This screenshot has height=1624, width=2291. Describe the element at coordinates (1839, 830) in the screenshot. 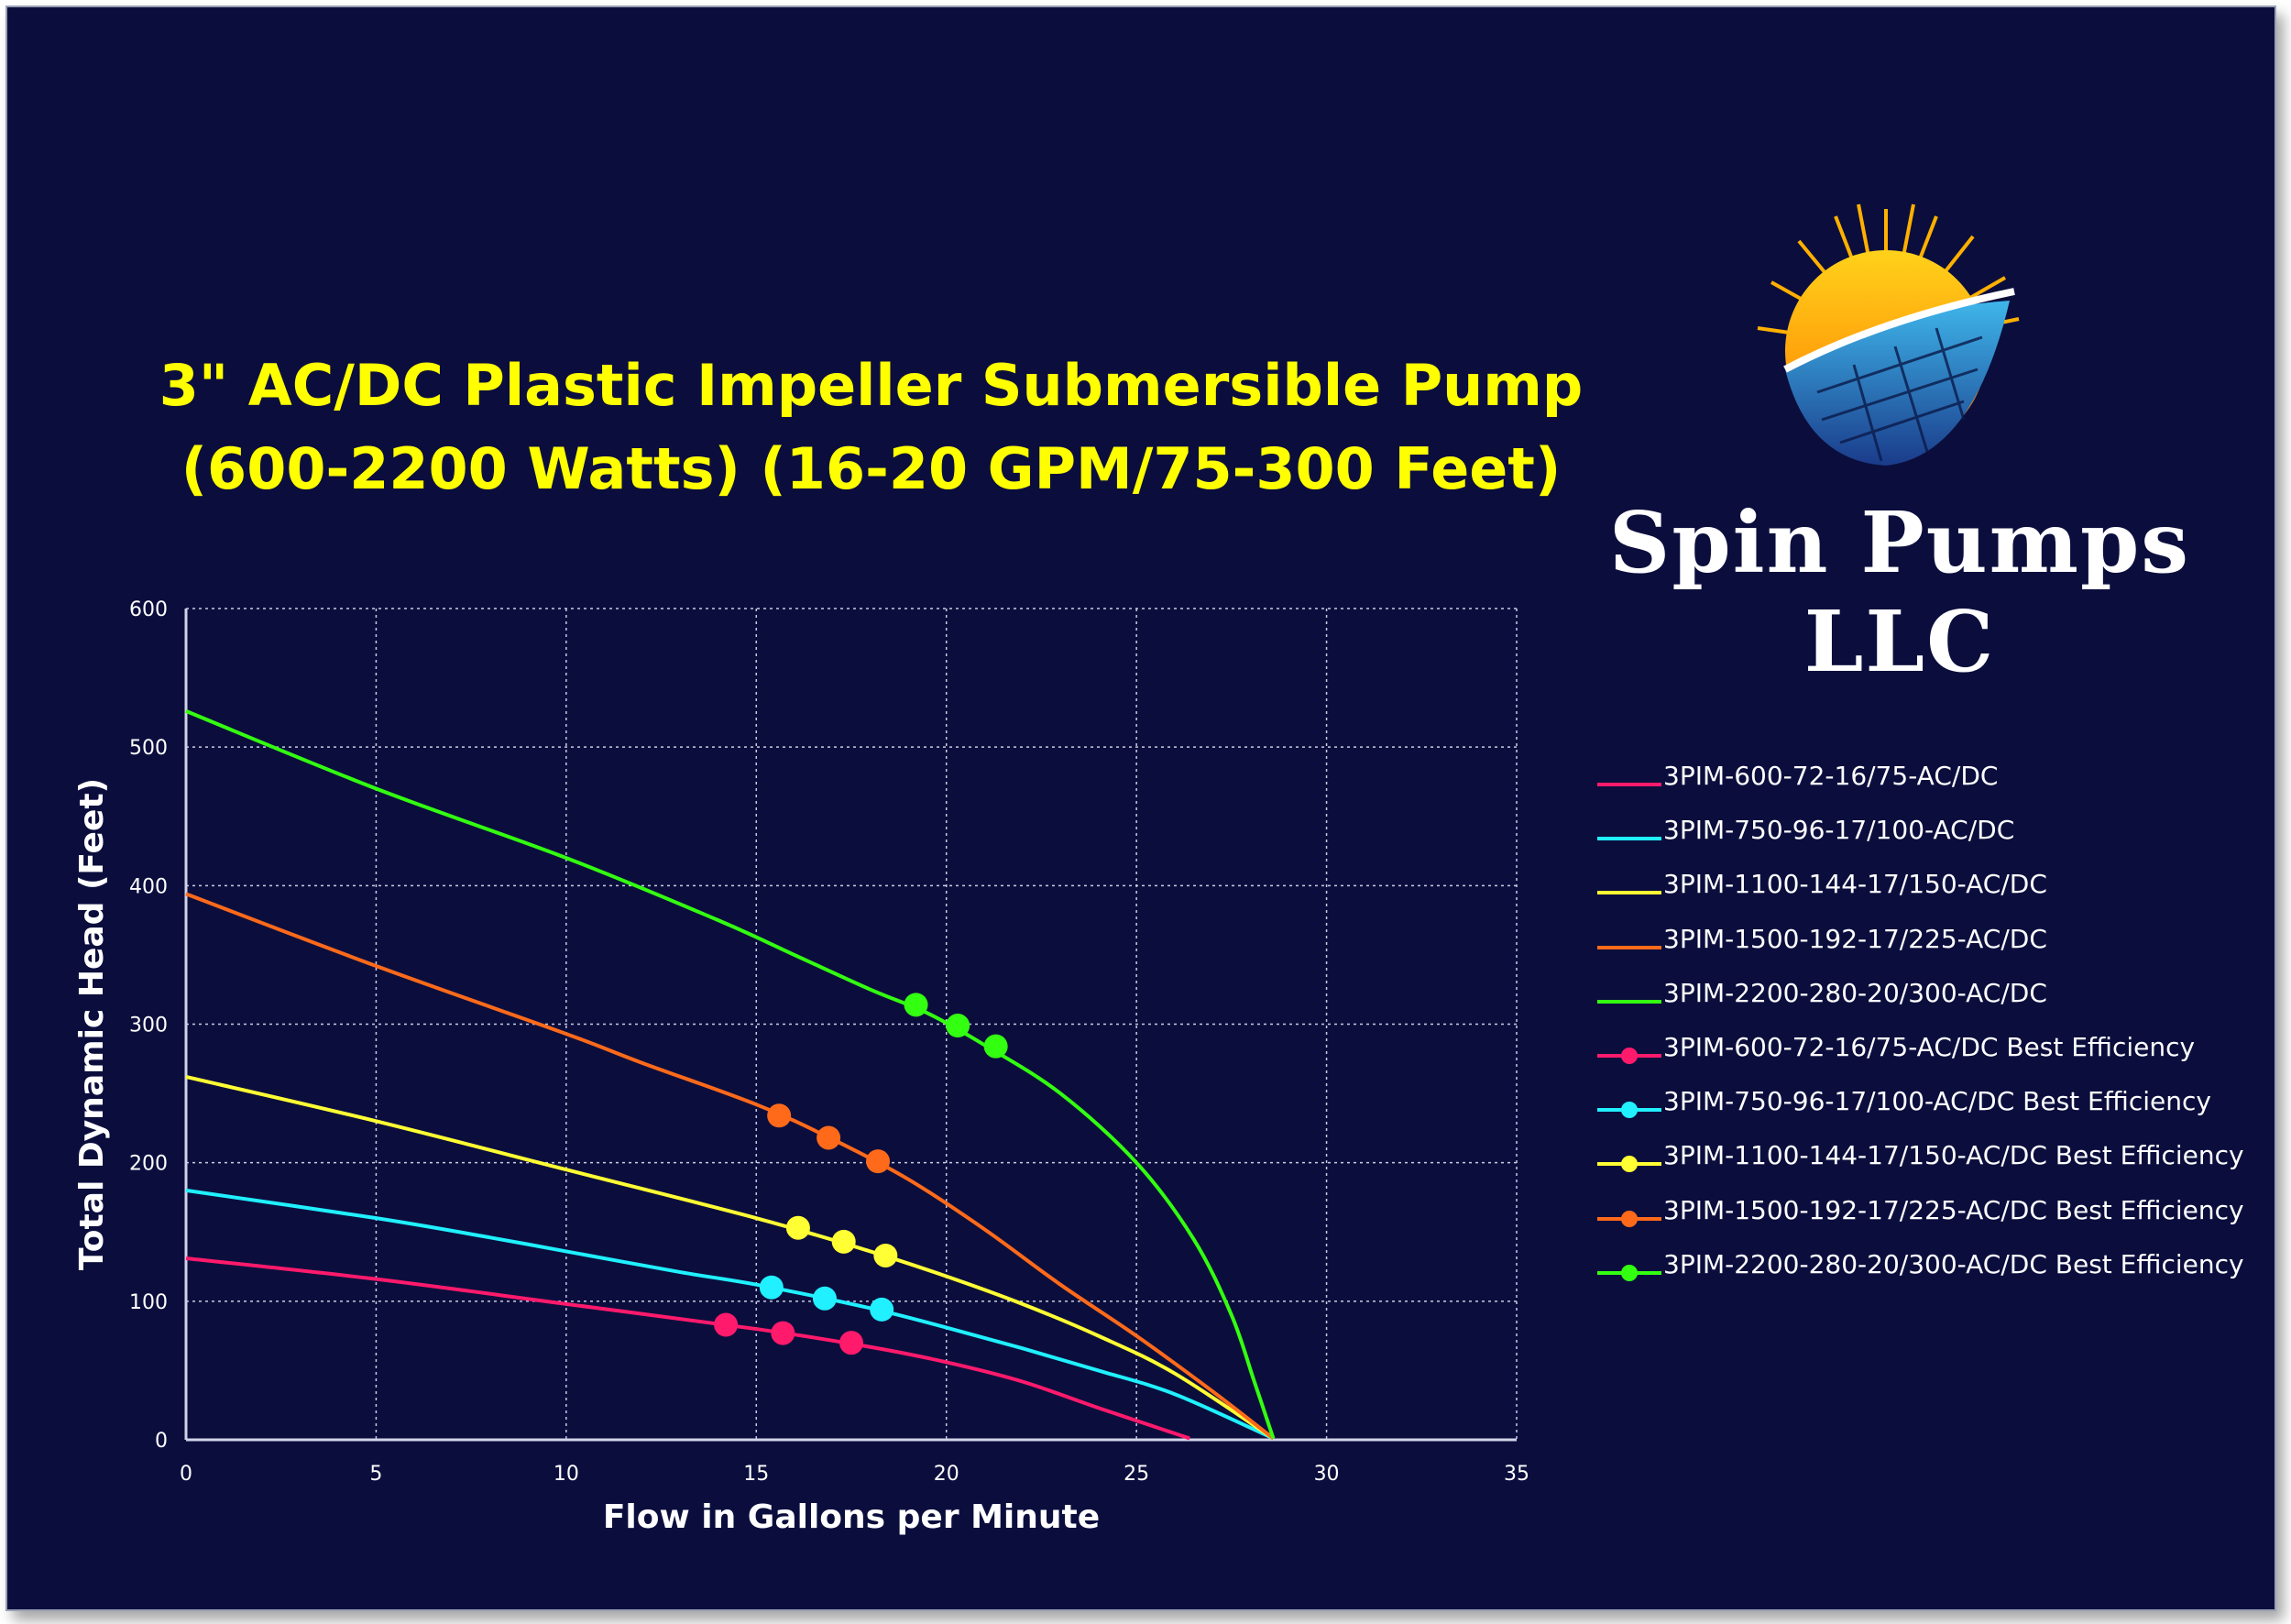

I see `legend-label: 3PIM-750-96-17/100-AC/DC` at that location.